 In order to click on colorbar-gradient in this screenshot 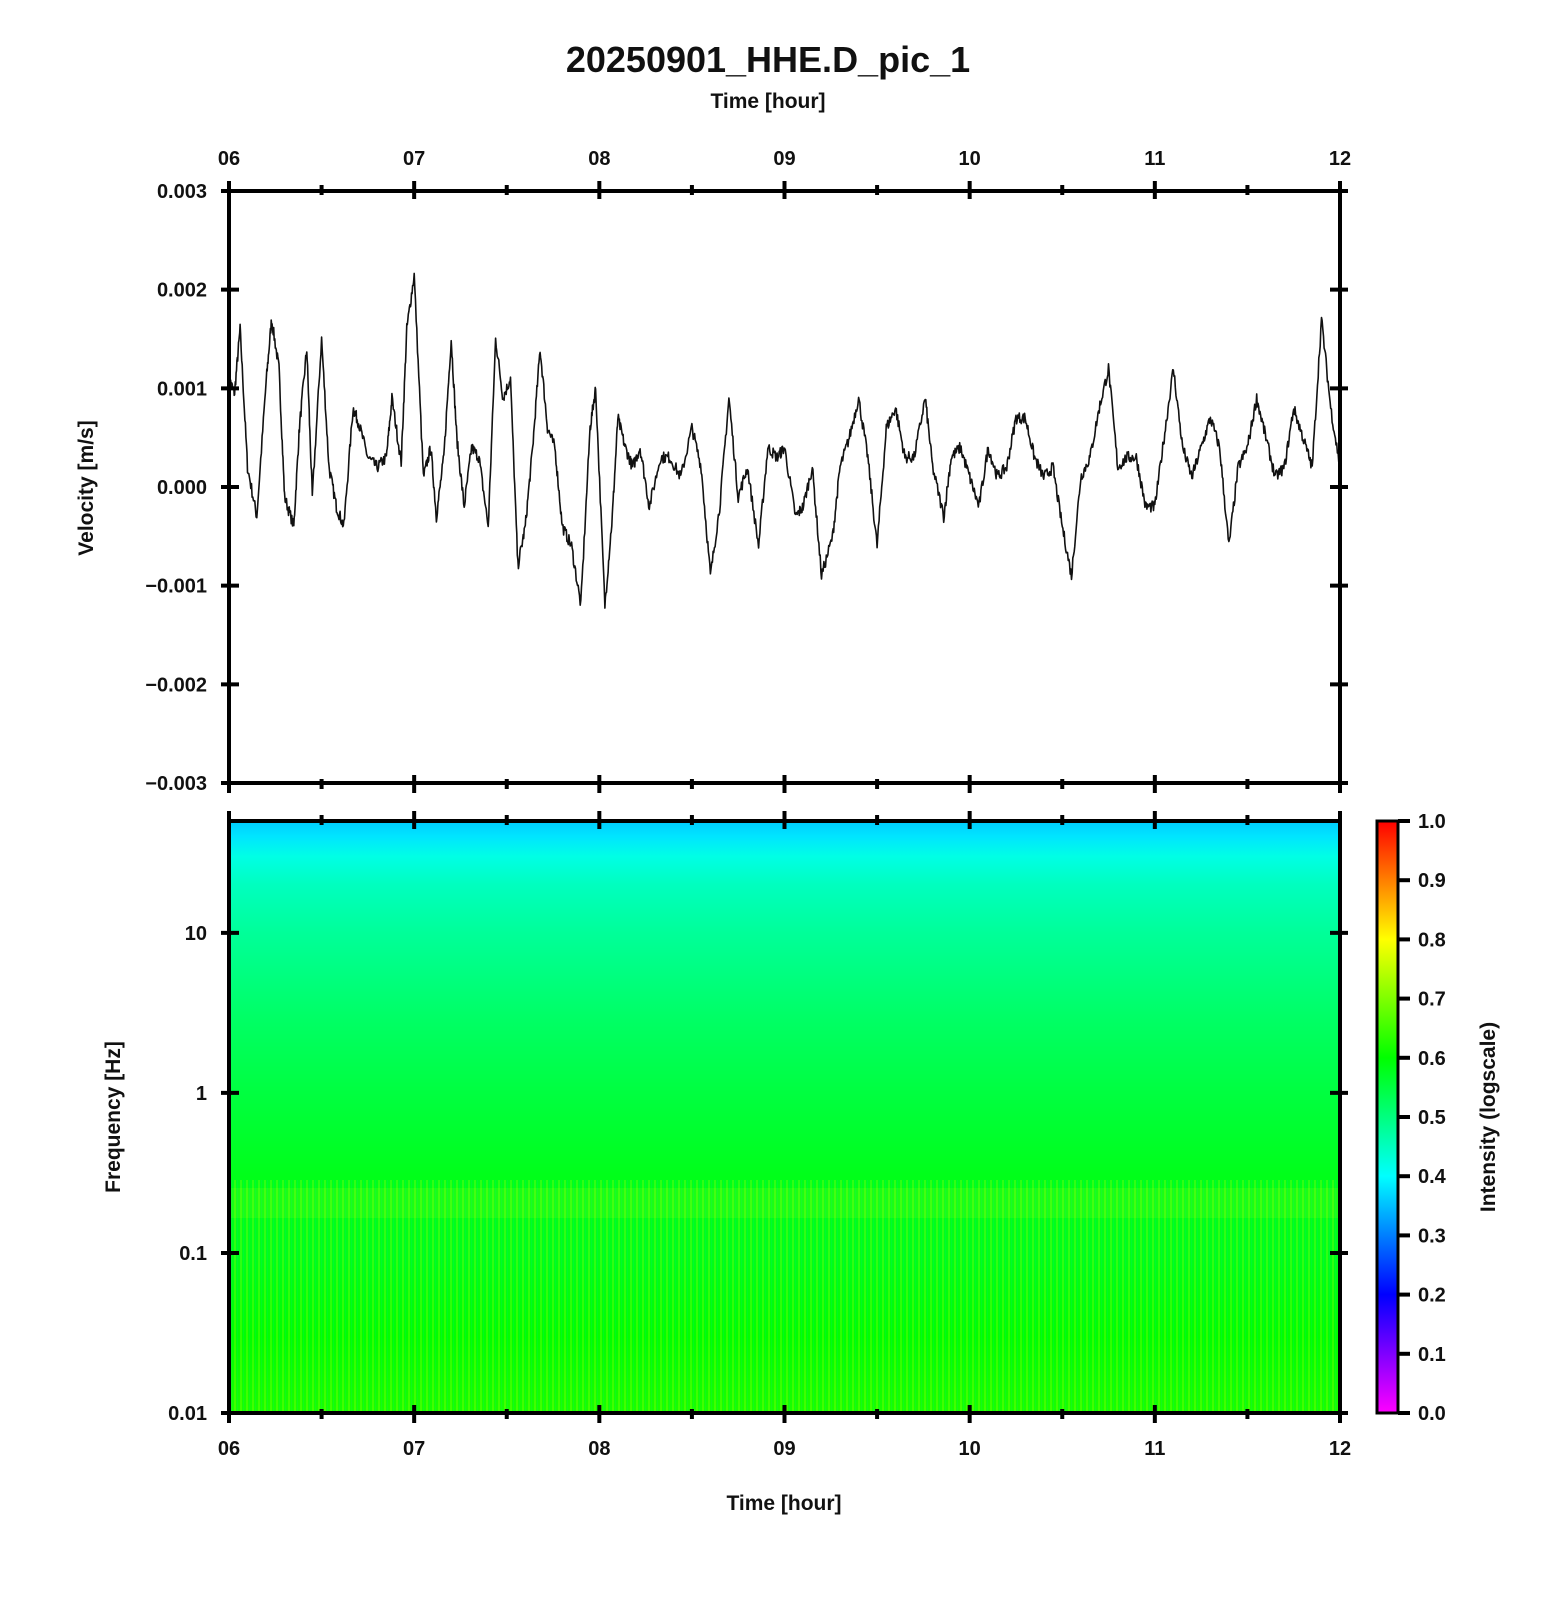, I will do `click(1387, 1117)`.